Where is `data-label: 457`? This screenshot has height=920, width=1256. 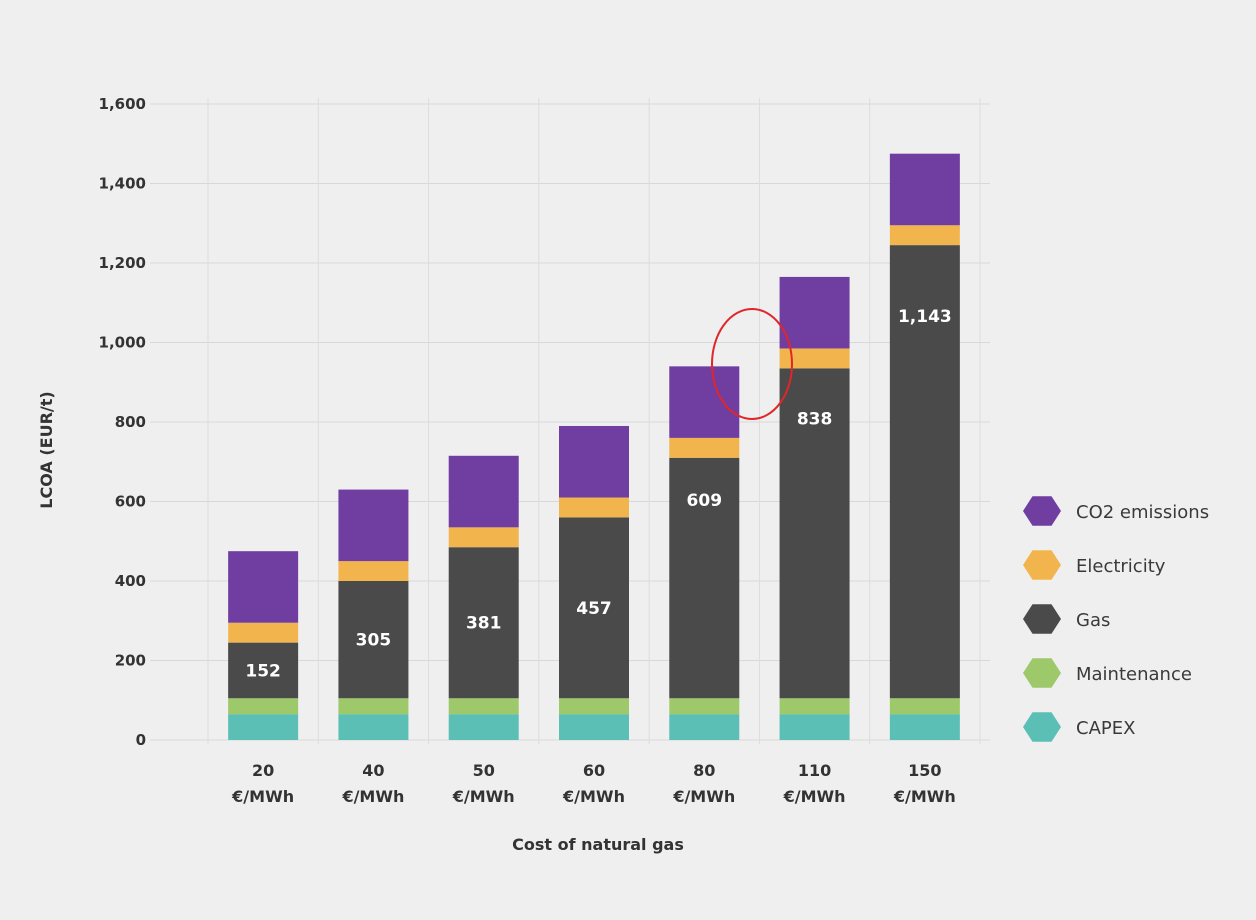 data-label: 457 is located at coordinates (594, 609).